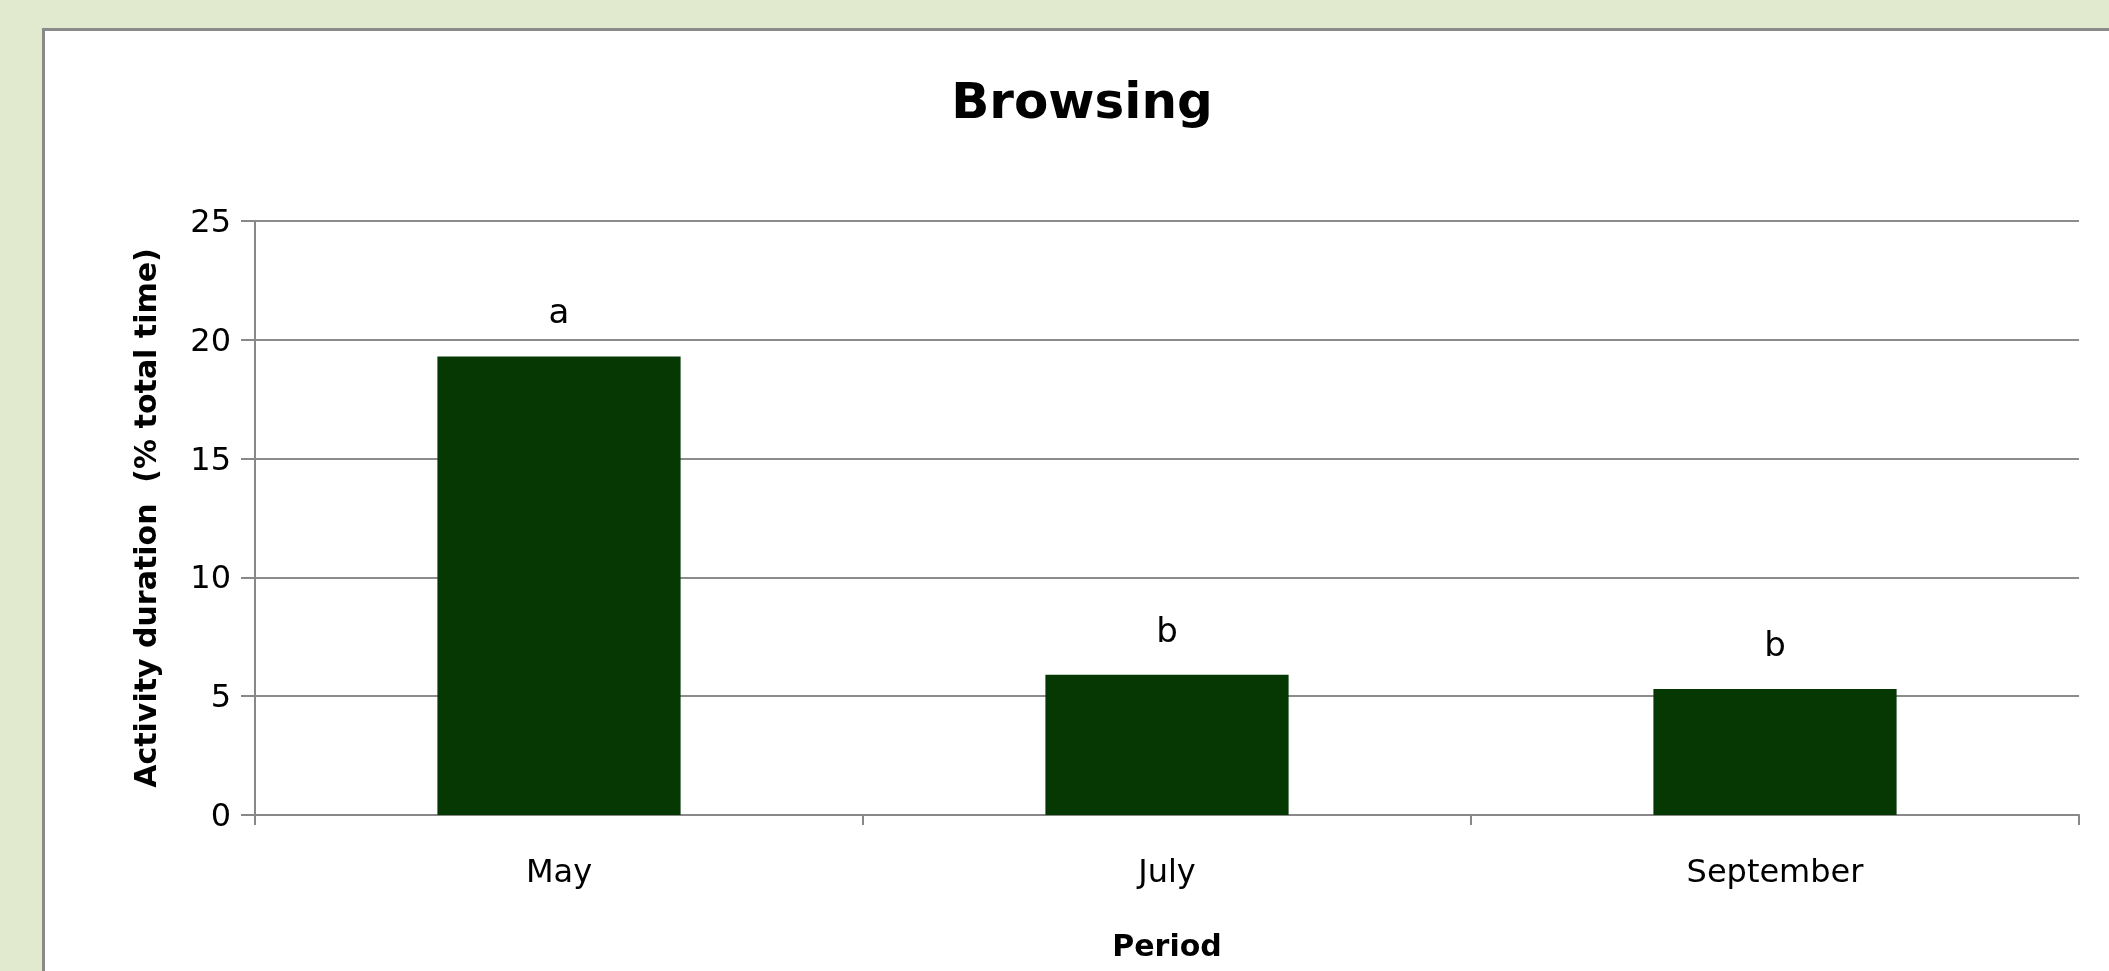 This screenshot has width=2109, height=971. Describe the element at coordinates (220, 696) in the screenshot. I see `y-tick-label: 5` at that location.